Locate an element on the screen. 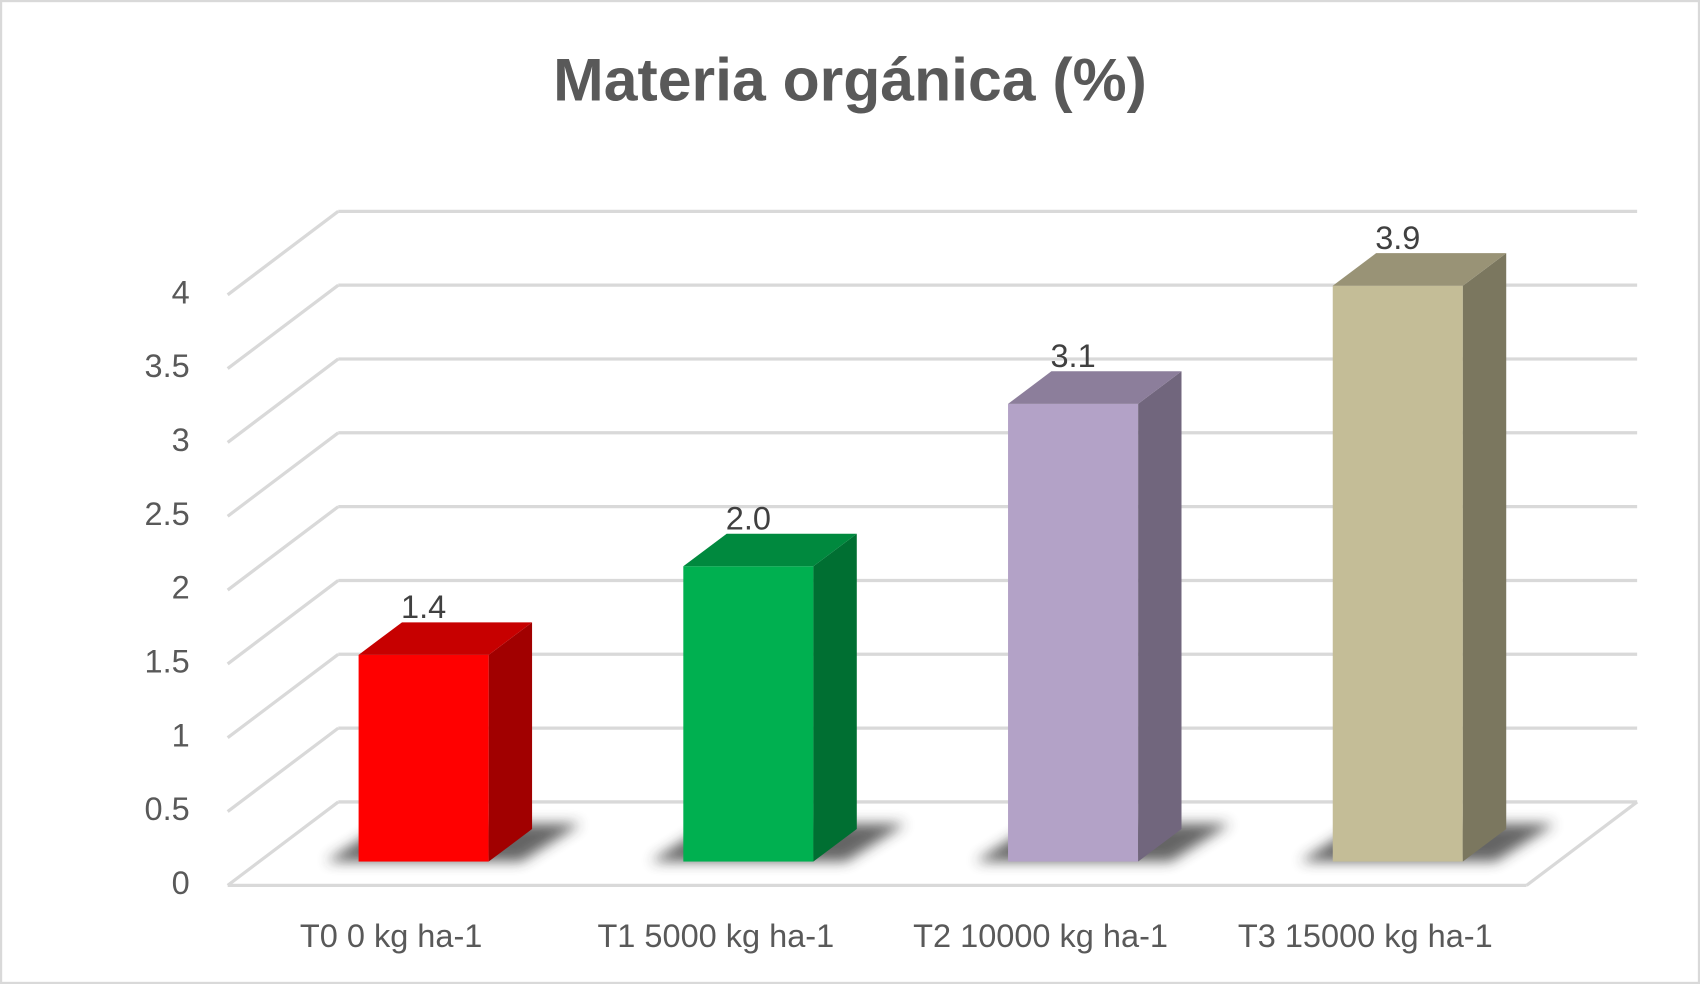 This screenshot has width=1700, height=984. y-tick-label: 3 is located at coordinates (181, 440).